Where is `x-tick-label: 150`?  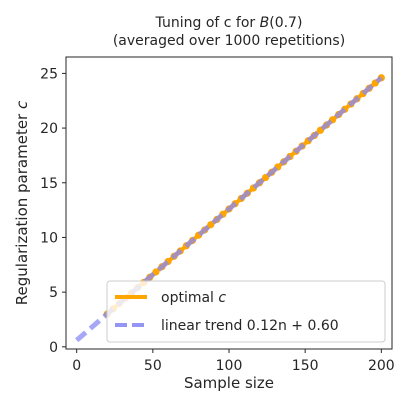 x-tick-label: 150 is located at coordinates (305, 366).